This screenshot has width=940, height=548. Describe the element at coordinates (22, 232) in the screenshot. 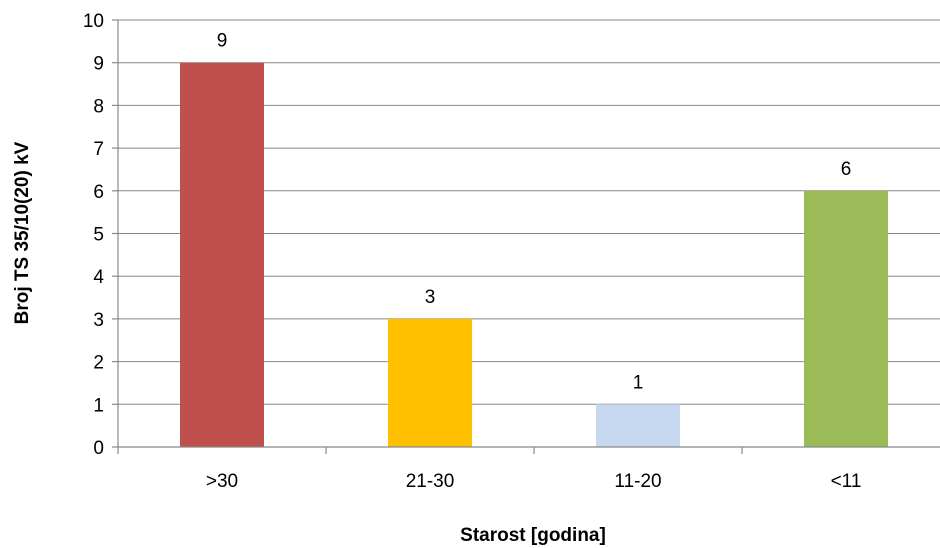

I see `y-axis-title: Broj TS 35/10(20) kV` at that location.